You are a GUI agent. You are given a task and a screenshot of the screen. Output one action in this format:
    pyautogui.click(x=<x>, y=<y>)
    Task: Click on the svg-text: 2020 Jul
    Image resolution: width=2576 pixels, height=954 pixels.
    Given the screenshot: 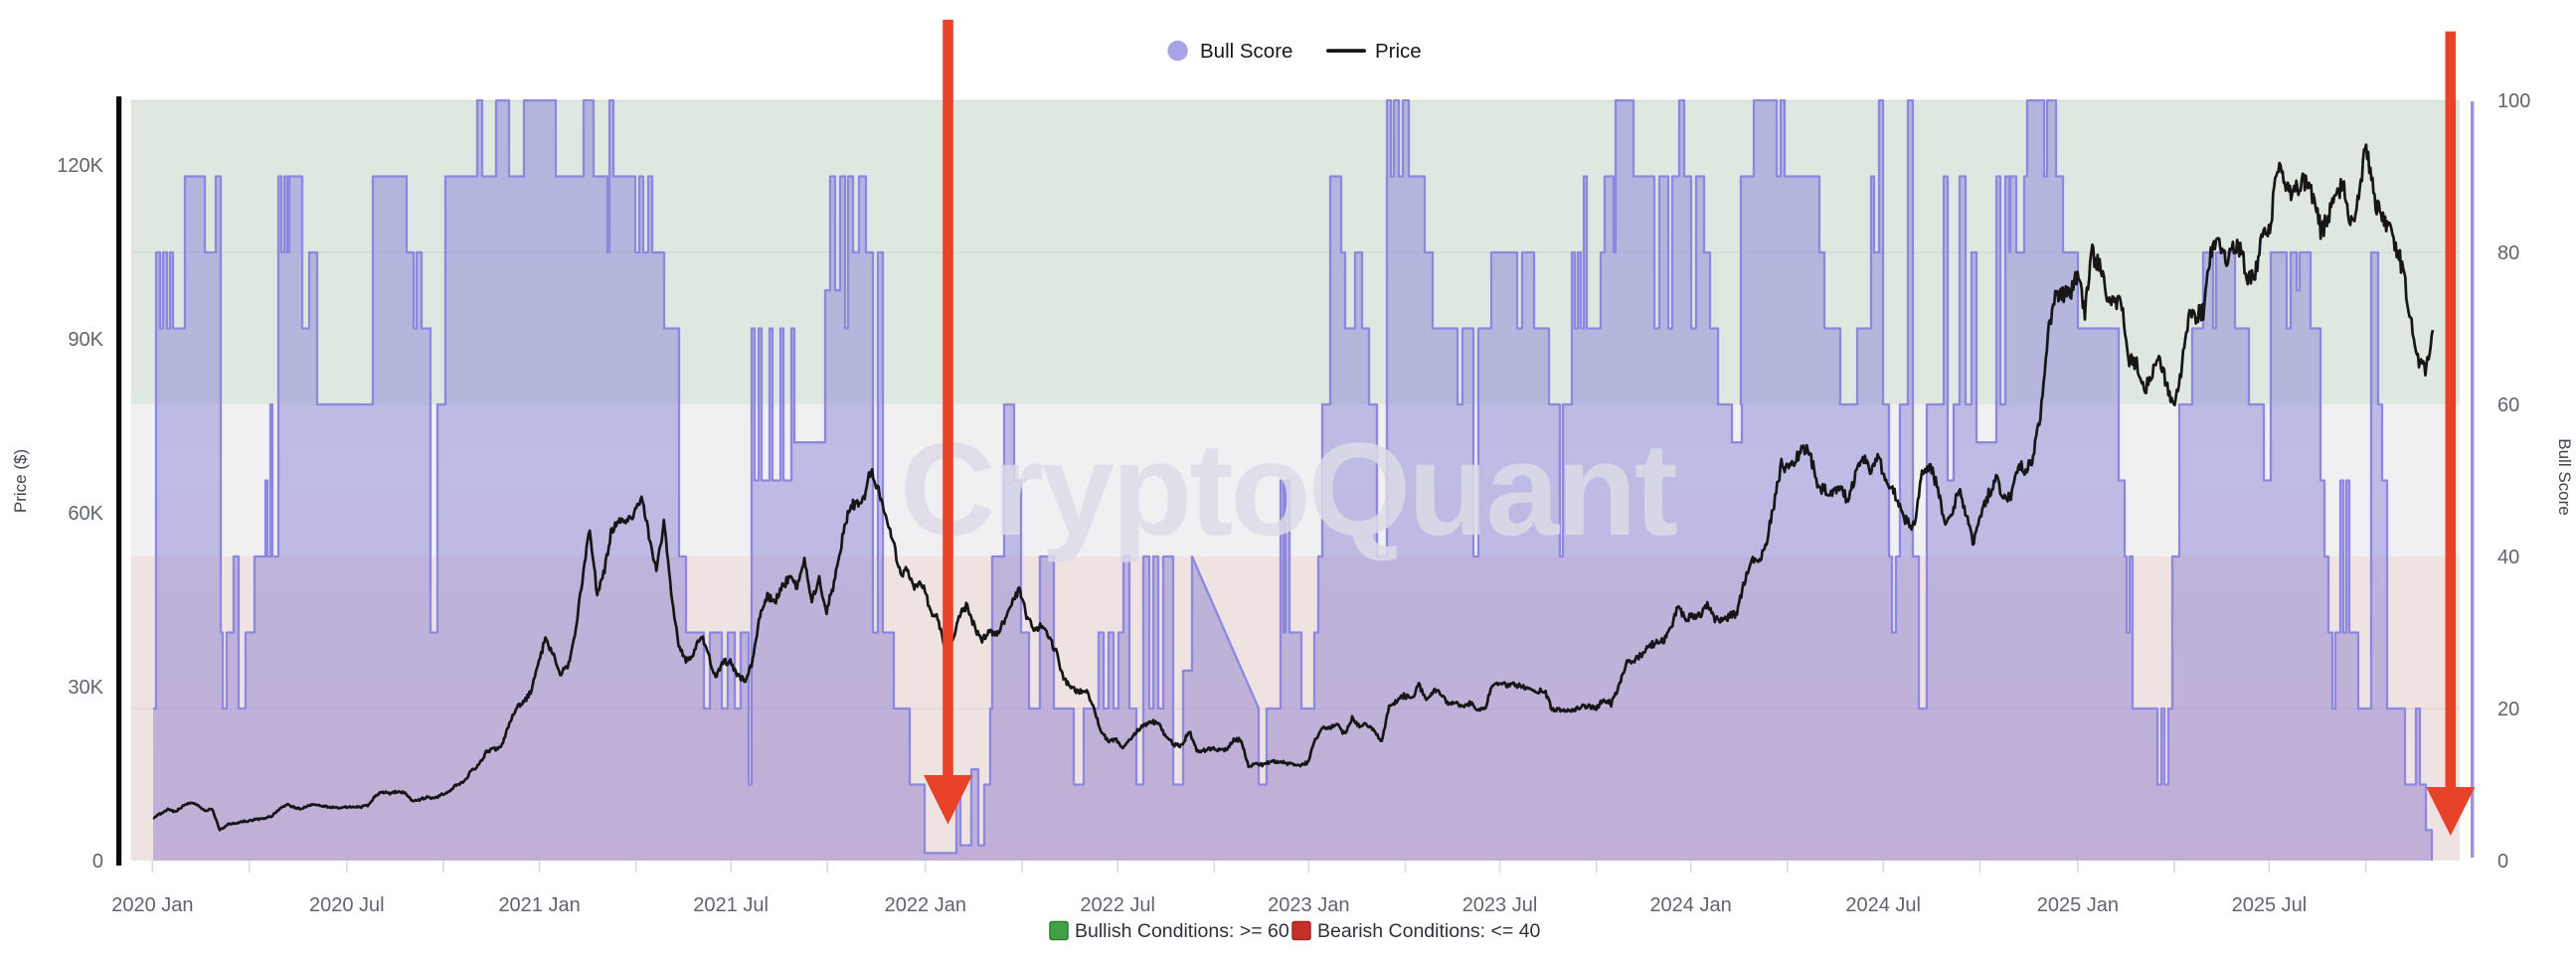 What is the action you would take?
    pyautogui.click(x=347, y=905)
    